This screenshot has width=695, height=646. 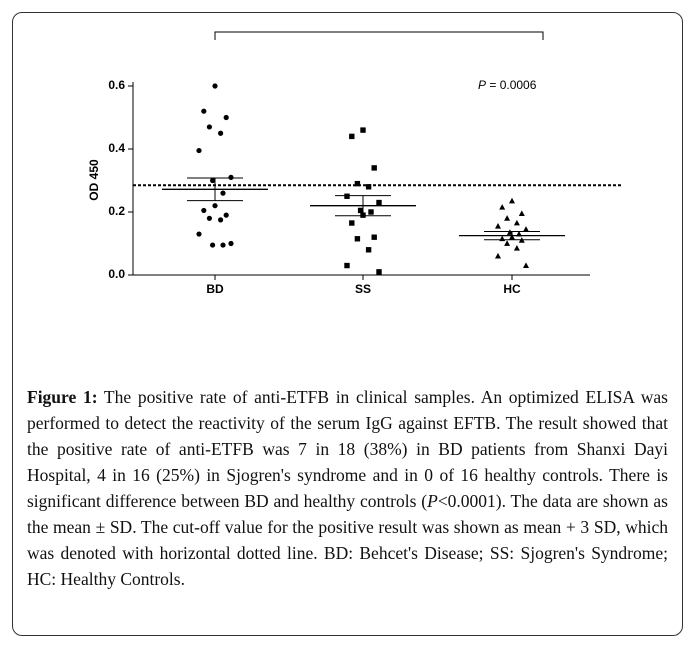 I want to click on annotation-p: P, so click(x=482, y=85).